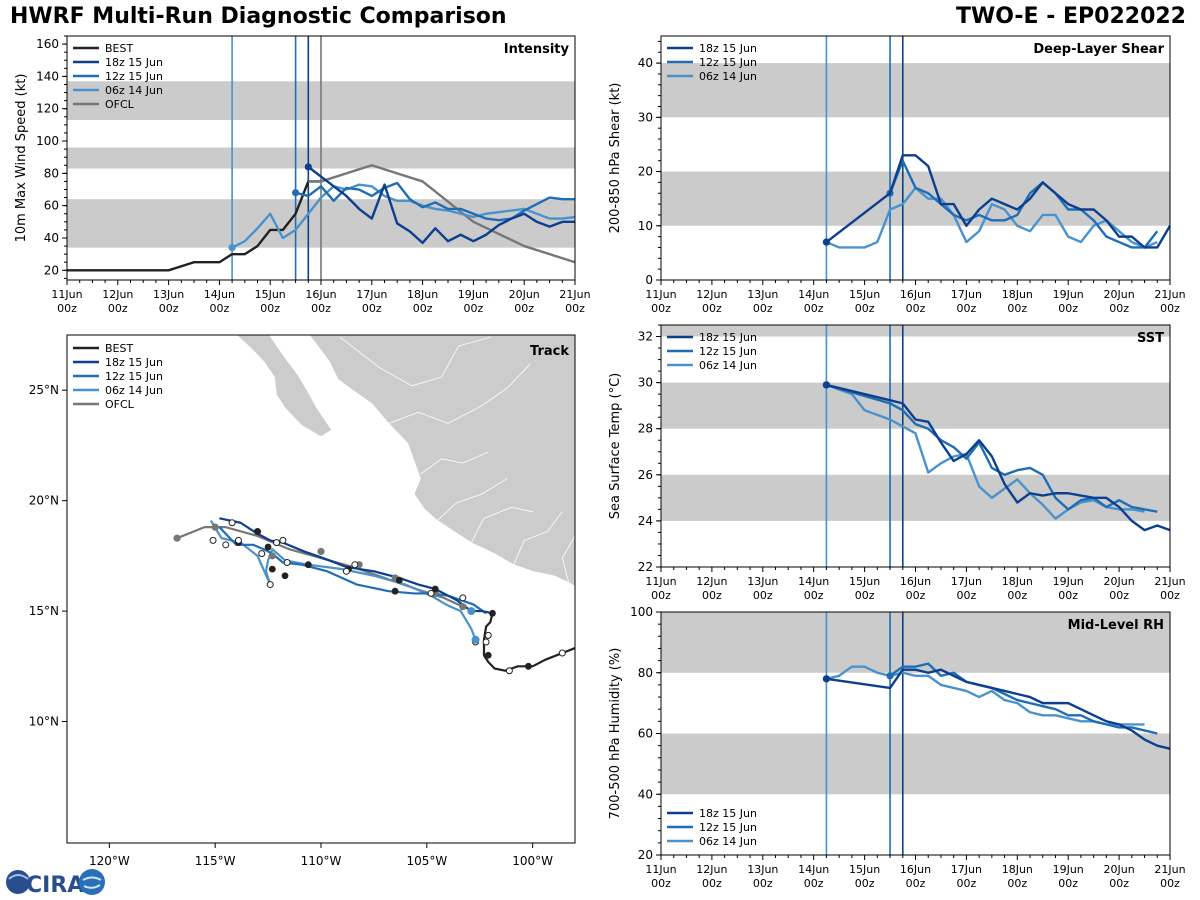 Image resolution: width=1200 pixels, height=900 pixels. What do you see at coordinates (814, 308) in the screenshot?
I see `shear-xtick-hour-3: 00z` at bounding box center [814, 308].